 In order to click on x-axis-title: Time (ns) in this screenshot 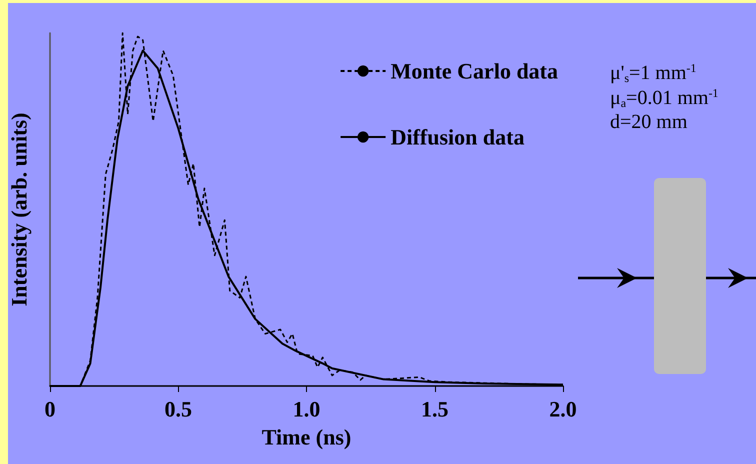, I will do `click(307, 437)`.